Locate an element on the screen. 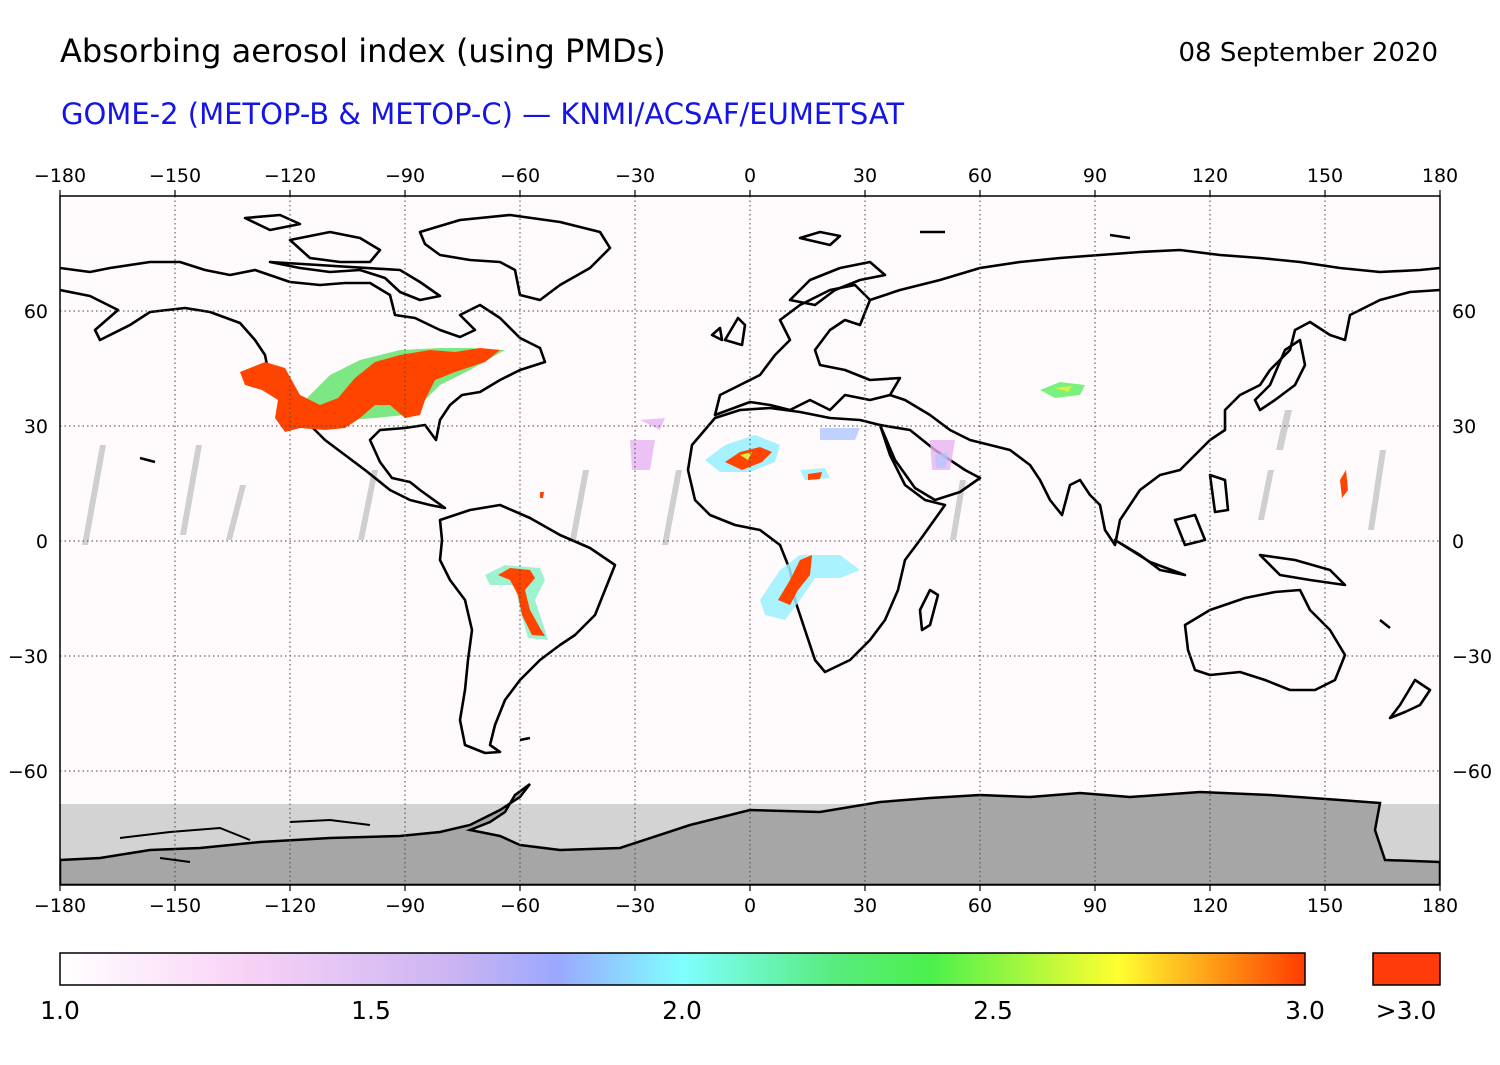 The width and height of the screenshot is (1500, 1065). coast-north-america is located at coordinates (303, 385).